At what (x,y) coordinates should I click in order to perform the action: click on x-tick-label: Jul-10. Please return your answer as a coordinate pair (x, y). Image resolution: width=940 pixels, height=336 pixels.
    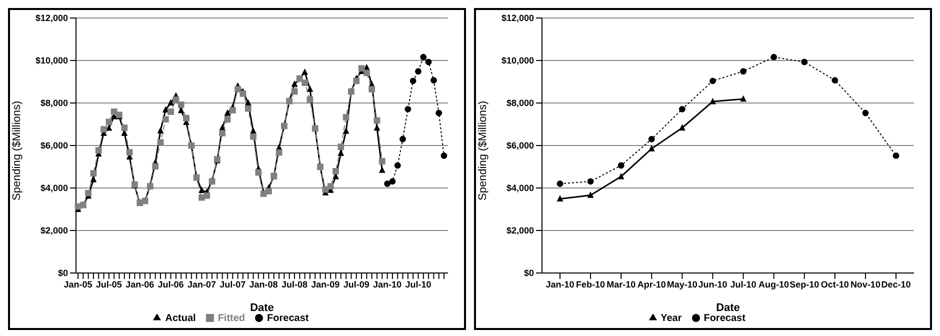
    Looking at the image, I should click on (743, 284).